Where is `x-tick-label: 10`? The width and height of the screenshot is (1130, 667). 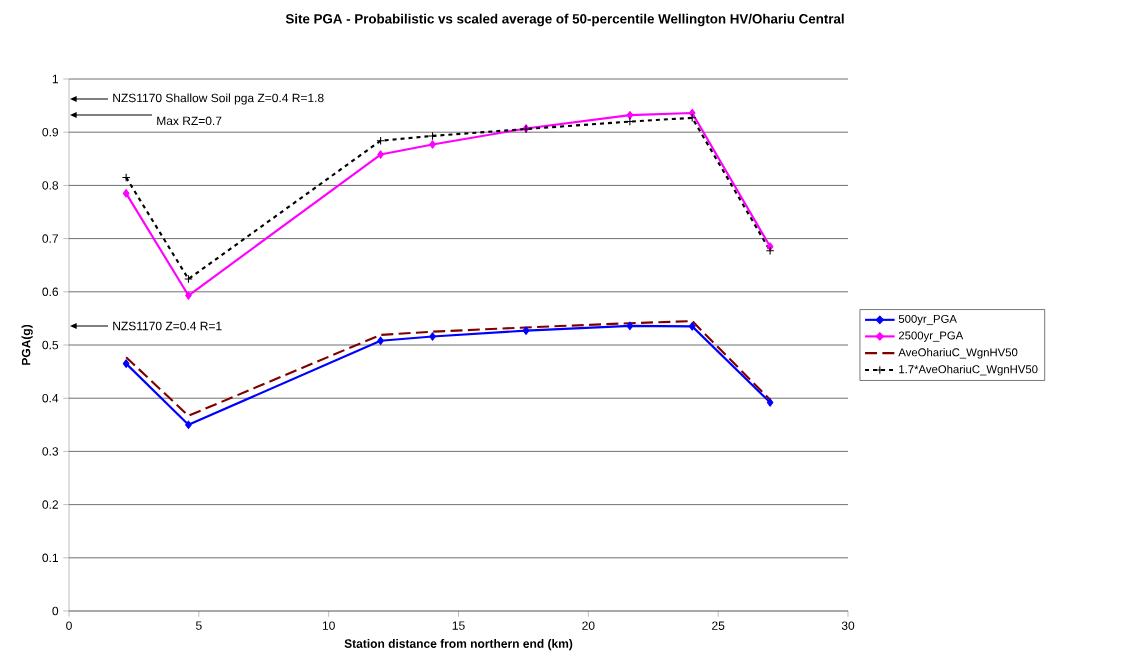 x-tick-label: 10 is located at coordinates (328, 625).